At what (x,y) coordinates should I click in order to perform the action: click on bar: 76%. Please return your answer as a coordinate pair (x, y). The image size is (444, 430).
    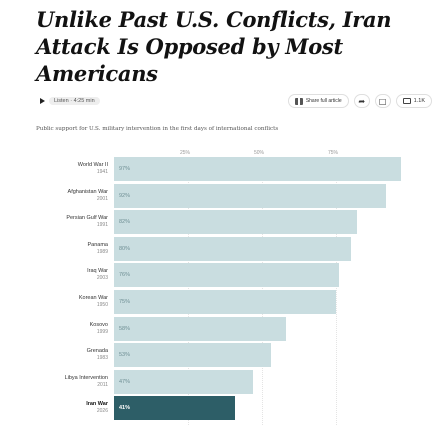
    Looking at the image, I should click on (226, 275).